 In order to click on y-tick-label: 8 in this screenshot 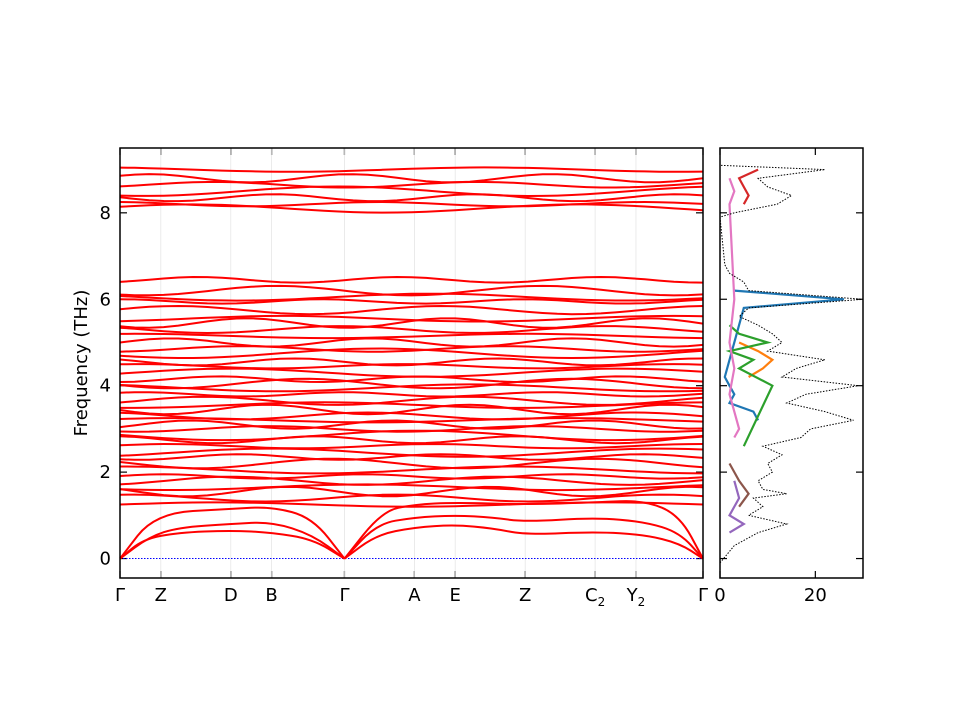, I will do `click(105, 213)`.